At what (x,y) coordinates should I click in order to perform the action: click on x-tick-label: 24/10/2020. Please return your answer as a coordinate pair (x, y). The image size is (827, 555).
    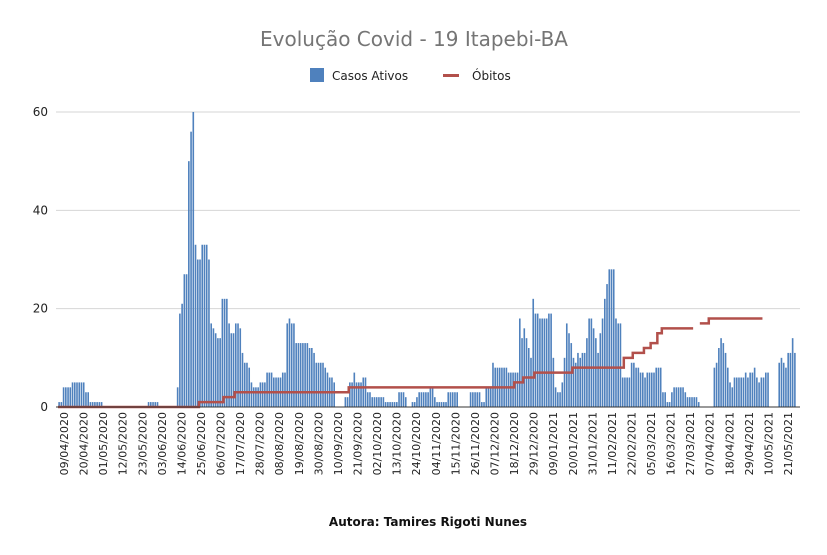
    Looking at the image, I should click on (416, 443).